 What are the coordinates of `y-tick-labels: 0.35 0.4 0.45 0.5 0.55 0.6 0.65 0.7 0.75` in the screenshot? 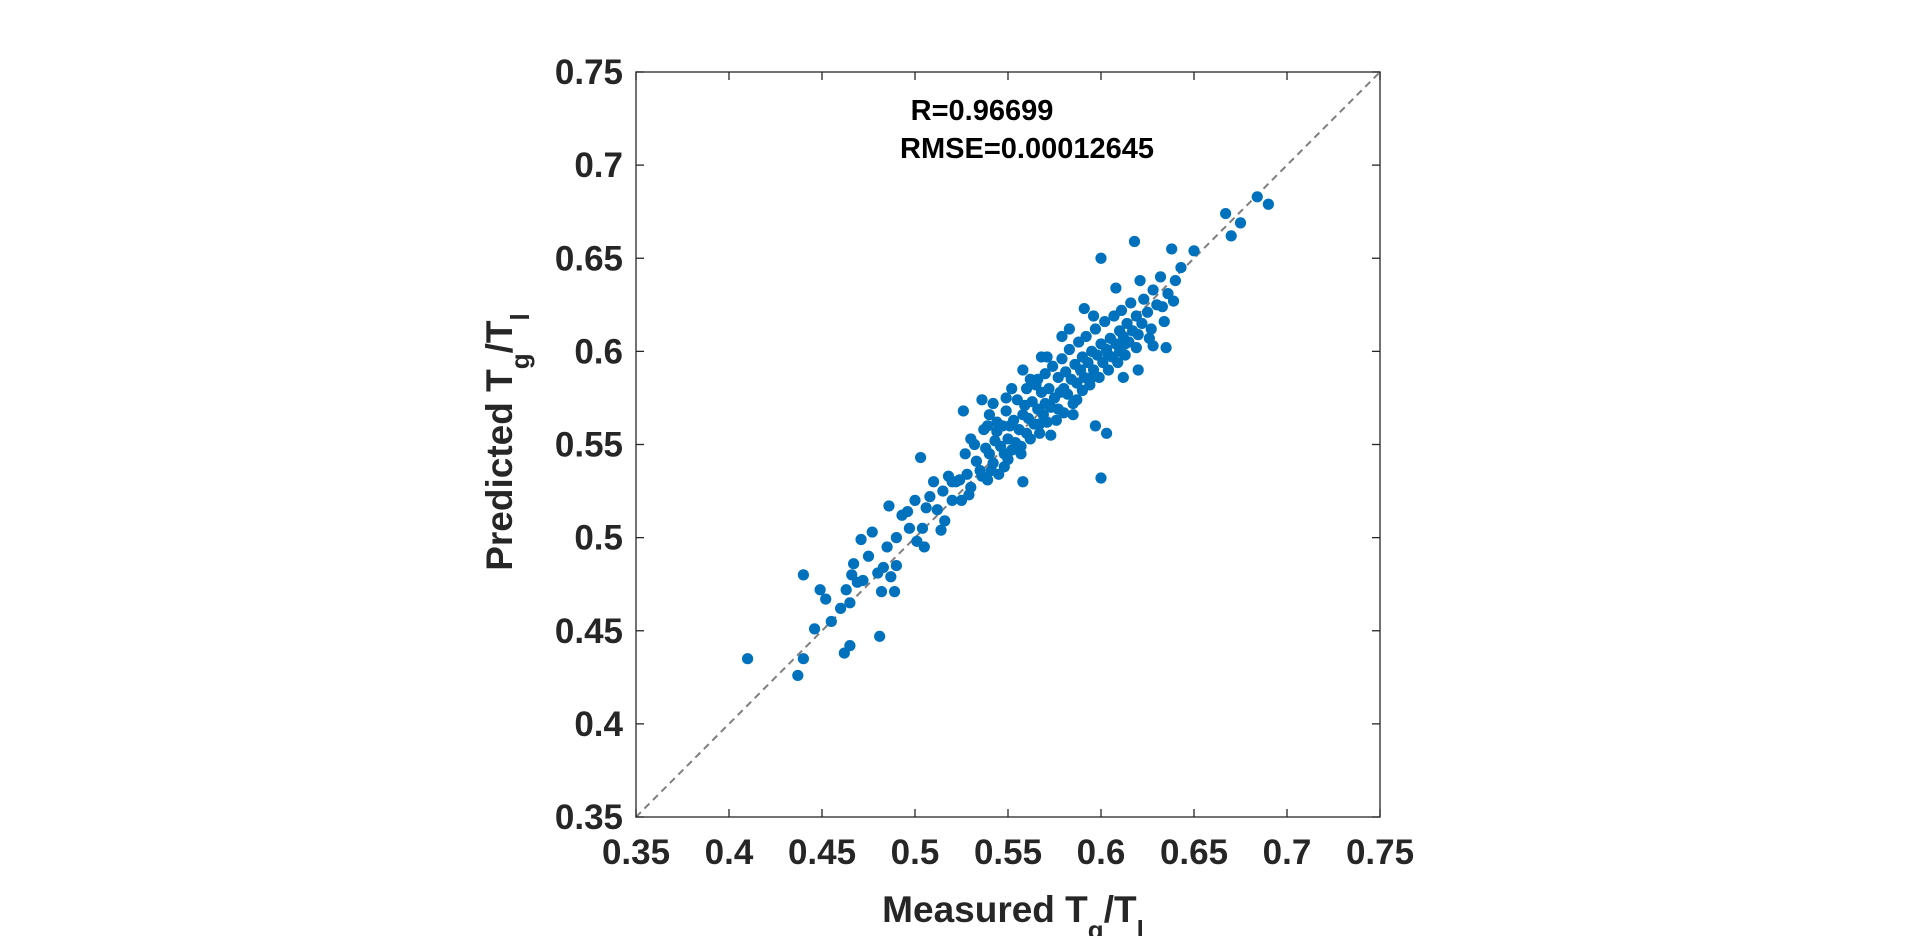 It's located at (589, 445).